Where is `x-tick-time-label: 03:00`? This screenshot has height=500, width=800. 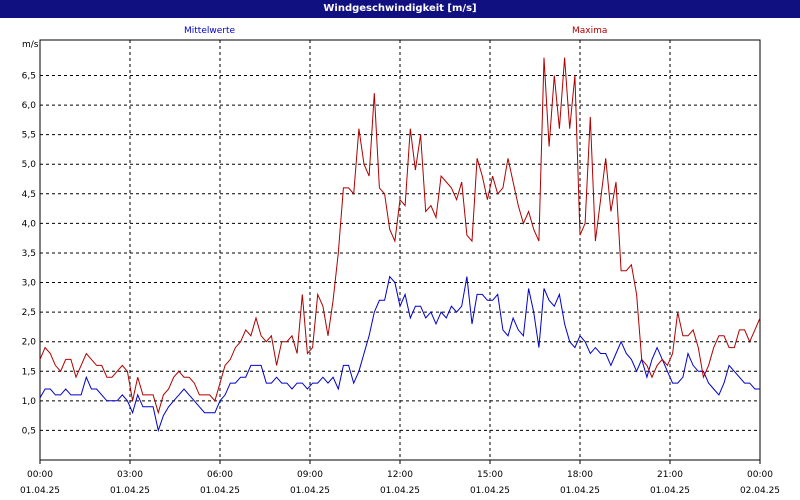
x-tick-time-label: 03:00 is located at coordinates (130, 475).